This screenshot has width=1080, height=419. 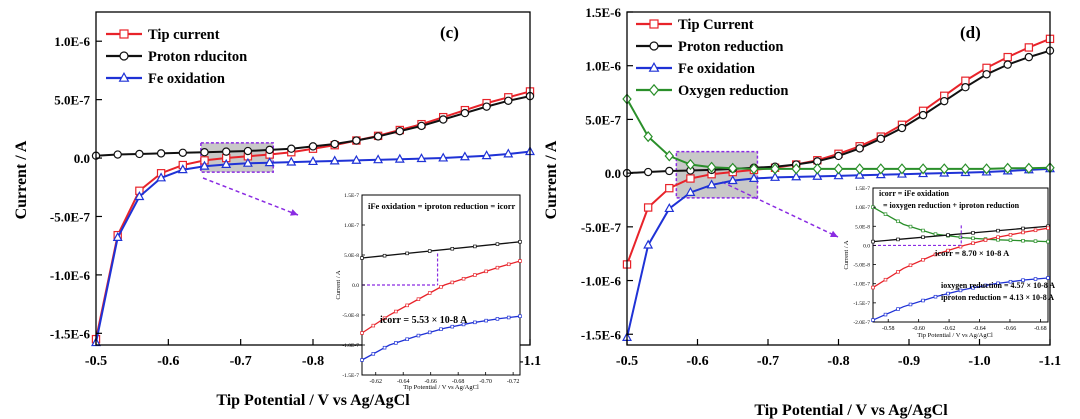 What do you see at coordinates (733, 91) in the screenshot?
I see `legend-label: Oxygen reduction` at bounding box center [733, 91].